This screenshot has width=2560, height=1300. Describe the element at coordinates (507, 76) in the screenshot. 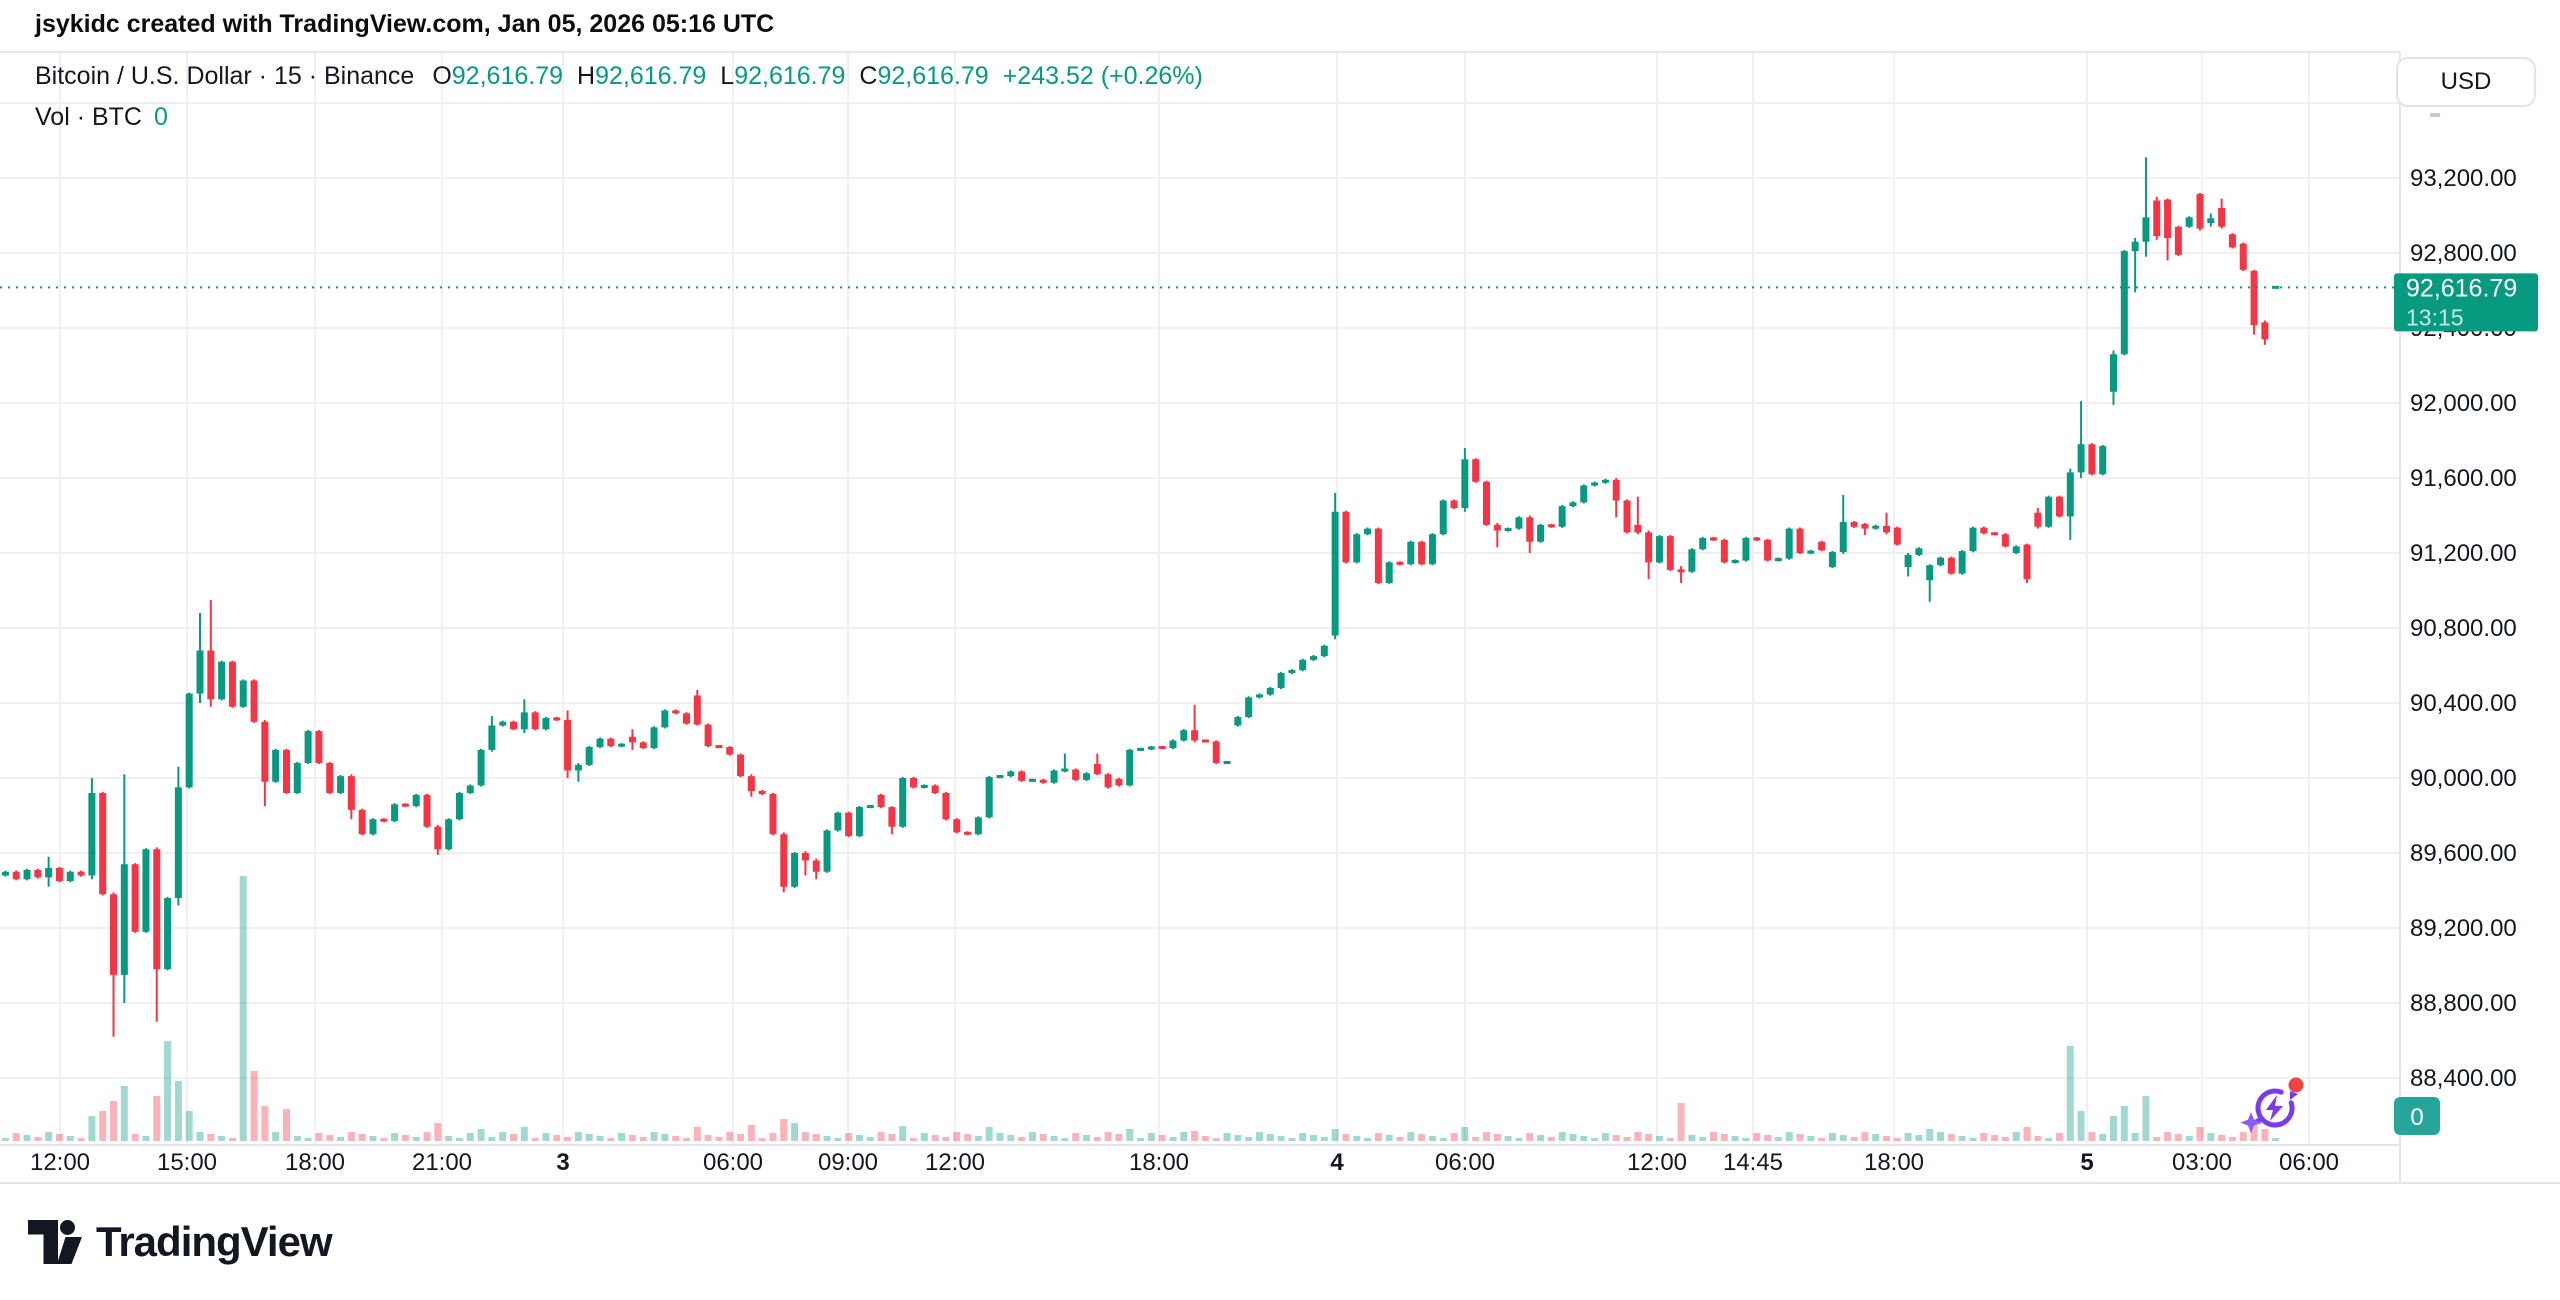

I see `ohlc-open-value: 92,616.79` at that location.